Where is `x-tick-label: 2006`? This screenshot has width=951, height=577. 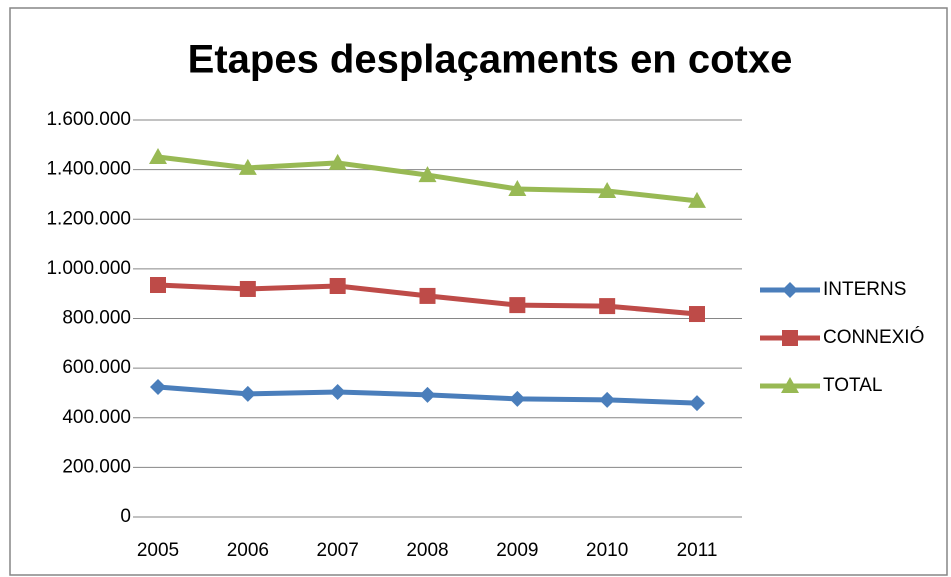
x-tick-label: 2006 is located at coordinates (248, 550).